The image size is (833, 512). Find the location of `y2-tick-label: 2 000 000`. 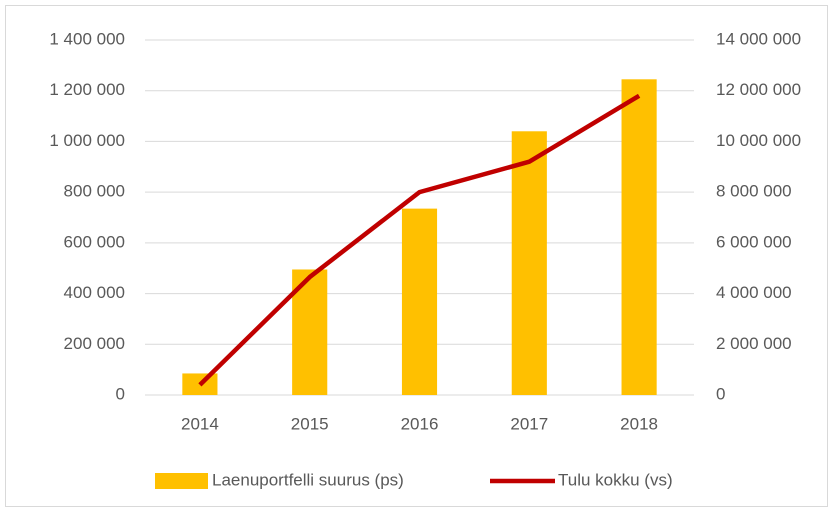

y2-tick-label: 2 000 000 is located at coordinates (754, 343).